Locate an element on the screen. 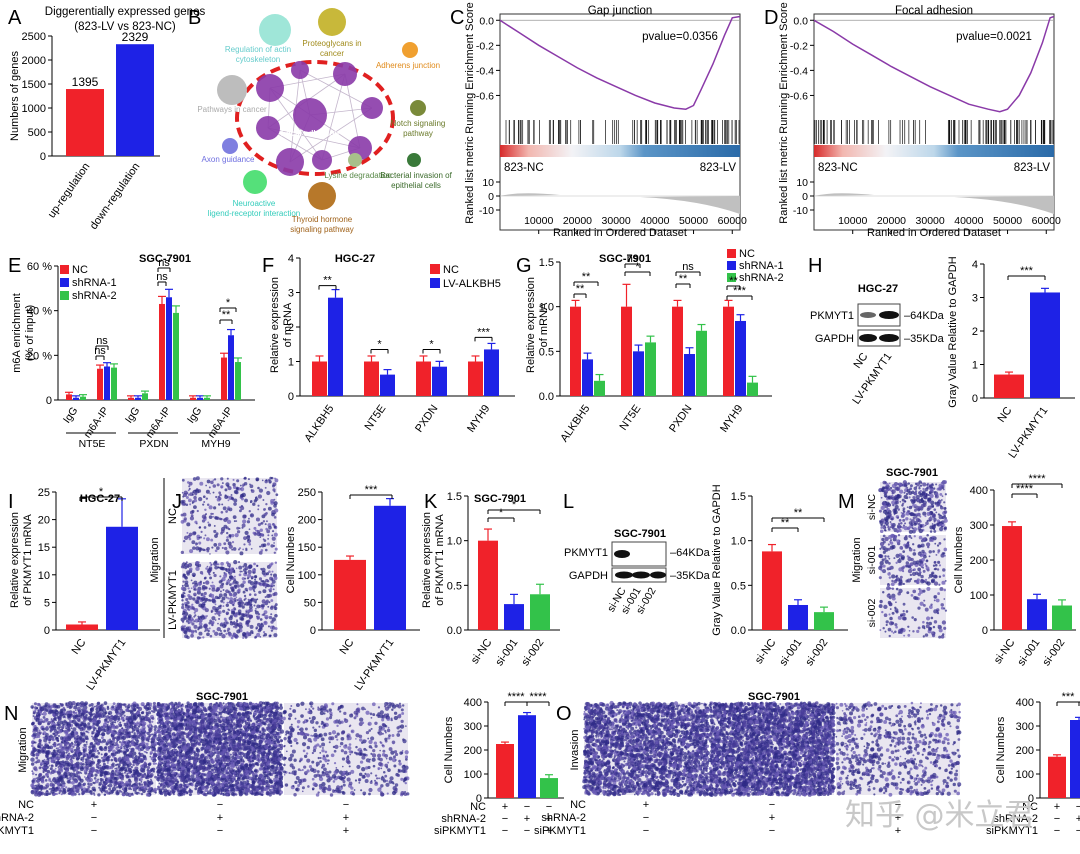 The height and width of the screenshot is (854, 1080). legend-label: NC is located at coordinates (80, 270).